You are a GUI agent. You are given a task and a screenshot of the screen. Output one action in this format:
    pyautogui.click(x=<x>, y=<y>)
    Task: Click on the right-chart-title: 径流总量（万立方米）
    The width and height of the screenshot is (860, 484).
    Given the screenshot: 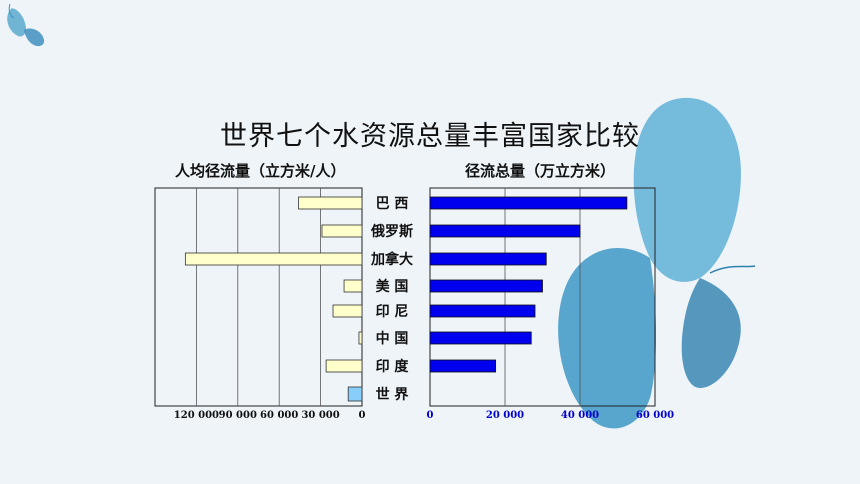 What is the action you would take?
    pyautogui.click(x=540, y=171)
    